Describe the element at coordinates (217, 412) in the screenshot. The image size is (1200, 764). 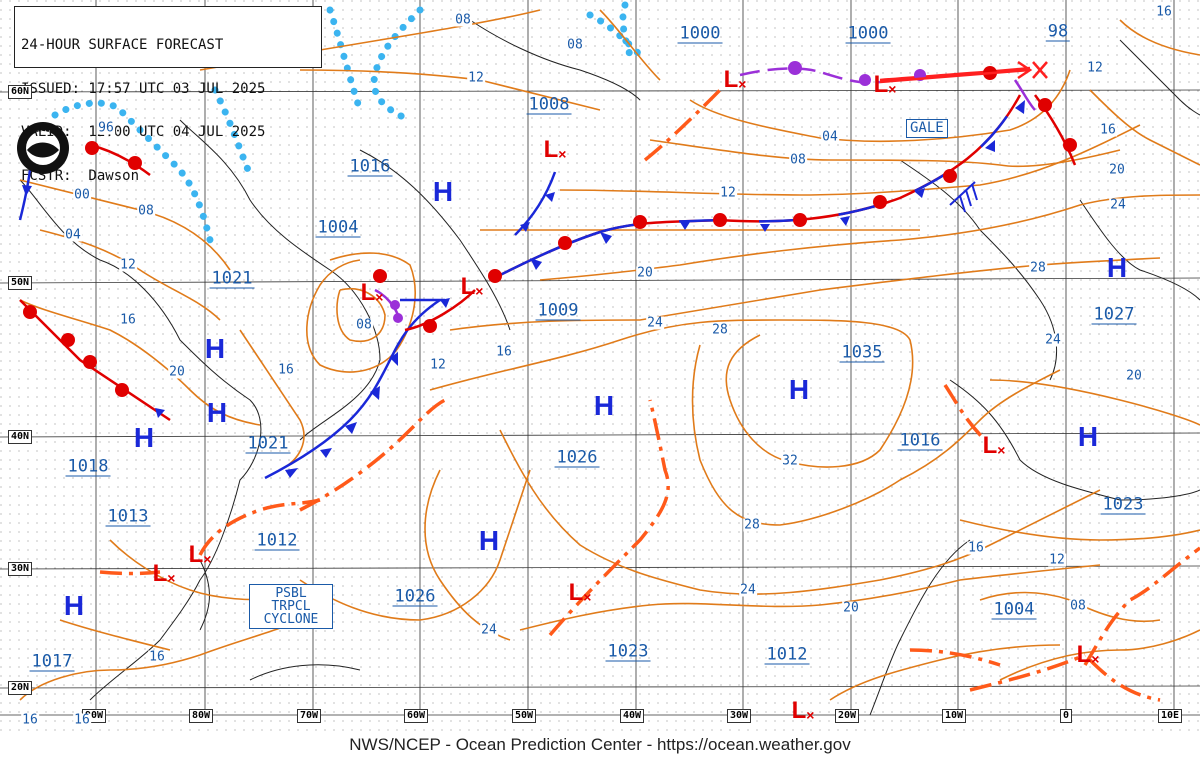
I see `high-center-ohio: H` at that location.